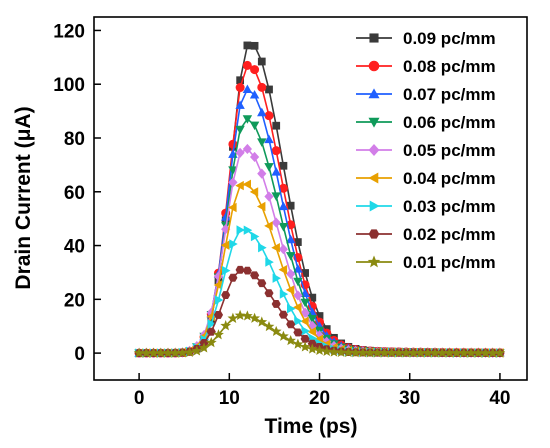  What do you see at coordinates (74, 247) in the screenshot?
I see `y-tick-label: 40` at bounding box center [74, 247].